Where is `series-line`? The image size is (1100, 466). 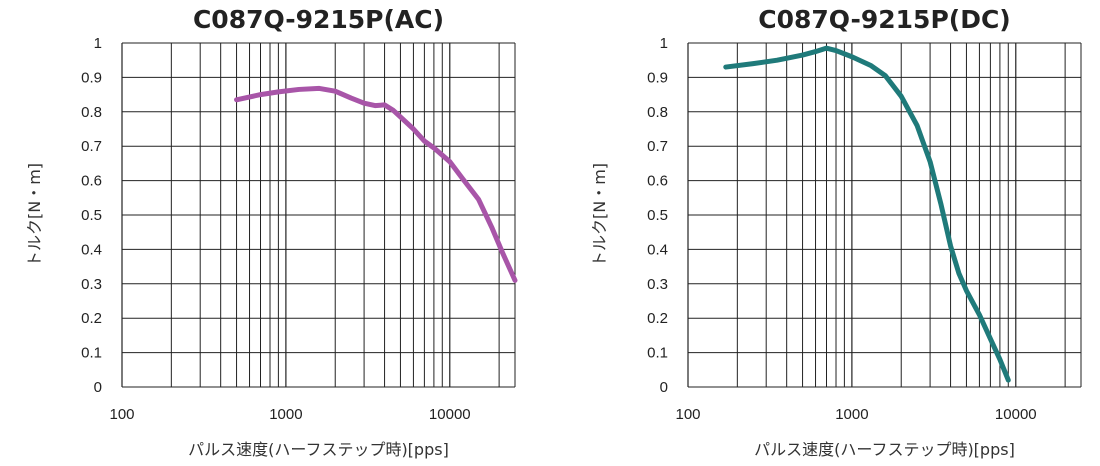
series-line is located at coordinates (376, 184).